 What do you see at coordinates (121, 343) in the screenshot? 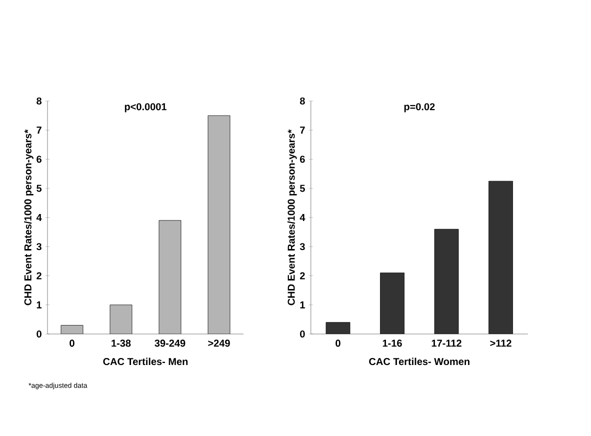
I see `x-tick-label: 1-38` at bounding box center [121, 343].